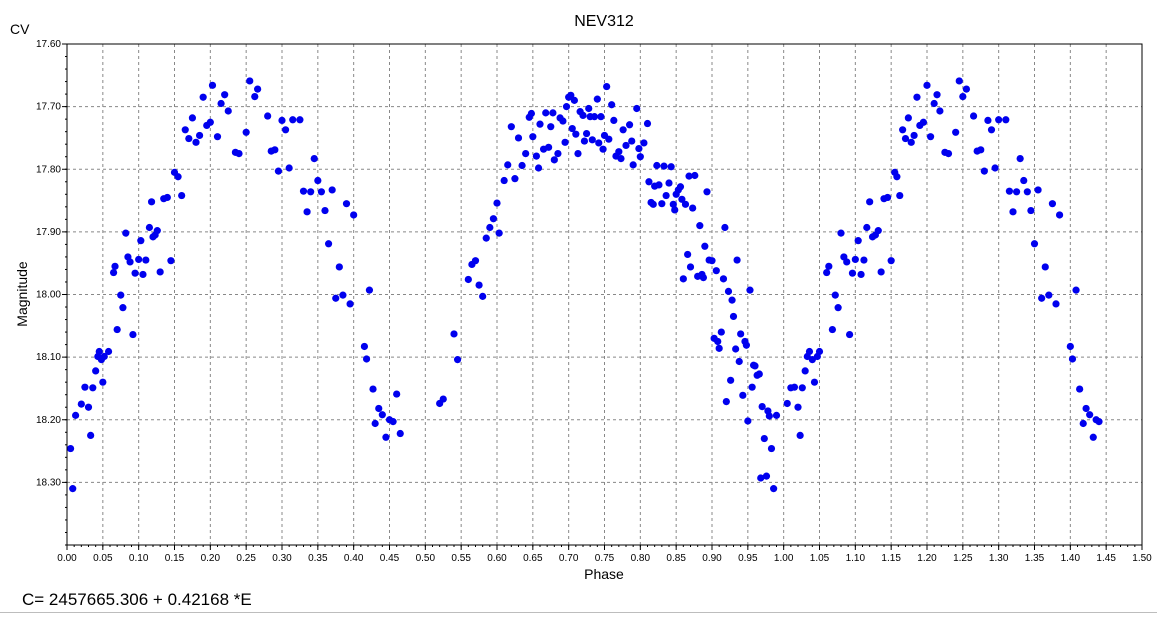 The width and height of the screenshot is (1157, 621). Describe the element at coordinates (1035, 558) in the screenshot. I see `x-tick-label: 1.35` at that location.